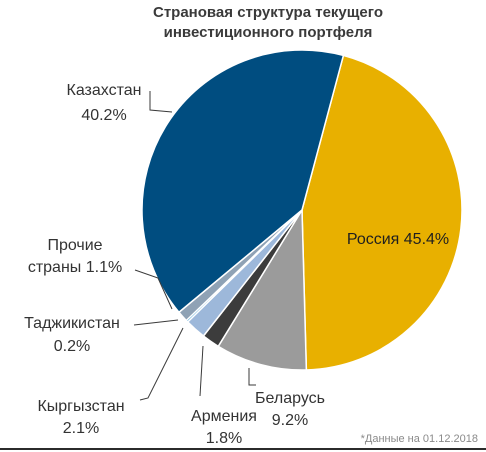  What do you see at coordinates (72, 323) in the screenshot?
I see `label-tajikistan-name: Таджикистан` at bounding box center [72, 323].